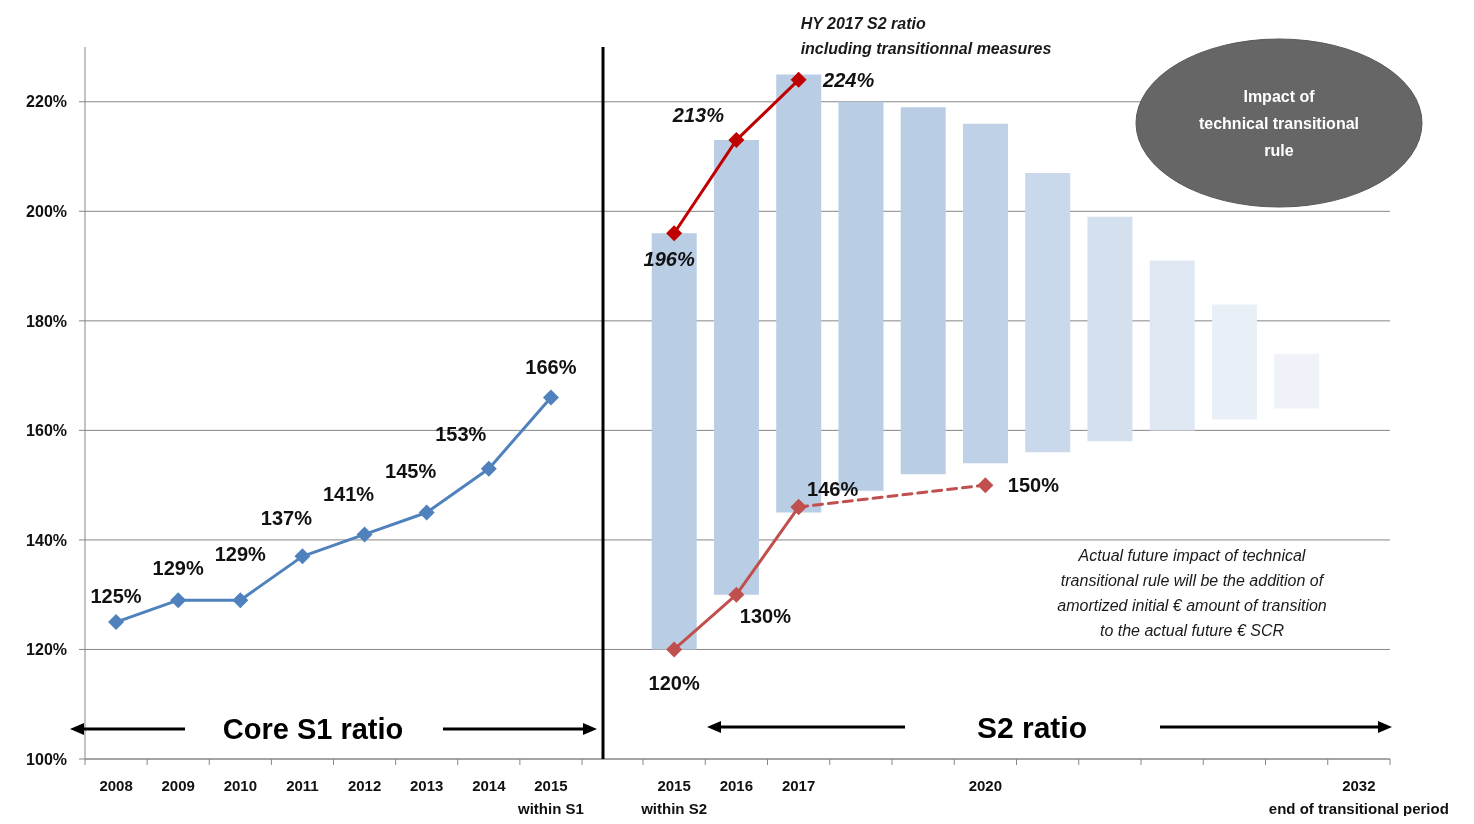 This screenshot has height=824, width=1474. What do you see at coordinates (550, 796) in the screenshot?
I see `x-tick-label: 2015 within S1` at bounding box center [550, 796].